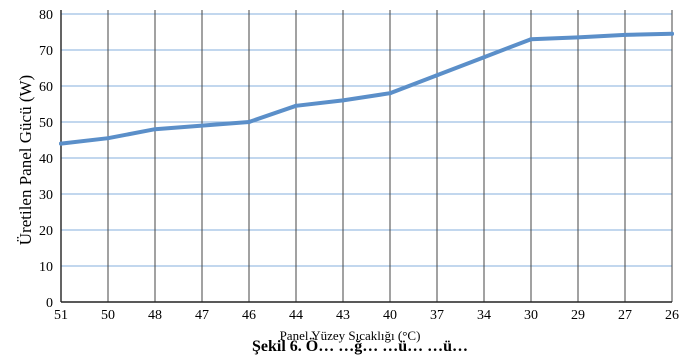  What do you see at coordinates (46, 159) in the screenshot?
I see `y-tick-label: 40` at bounding box center [46, 159].